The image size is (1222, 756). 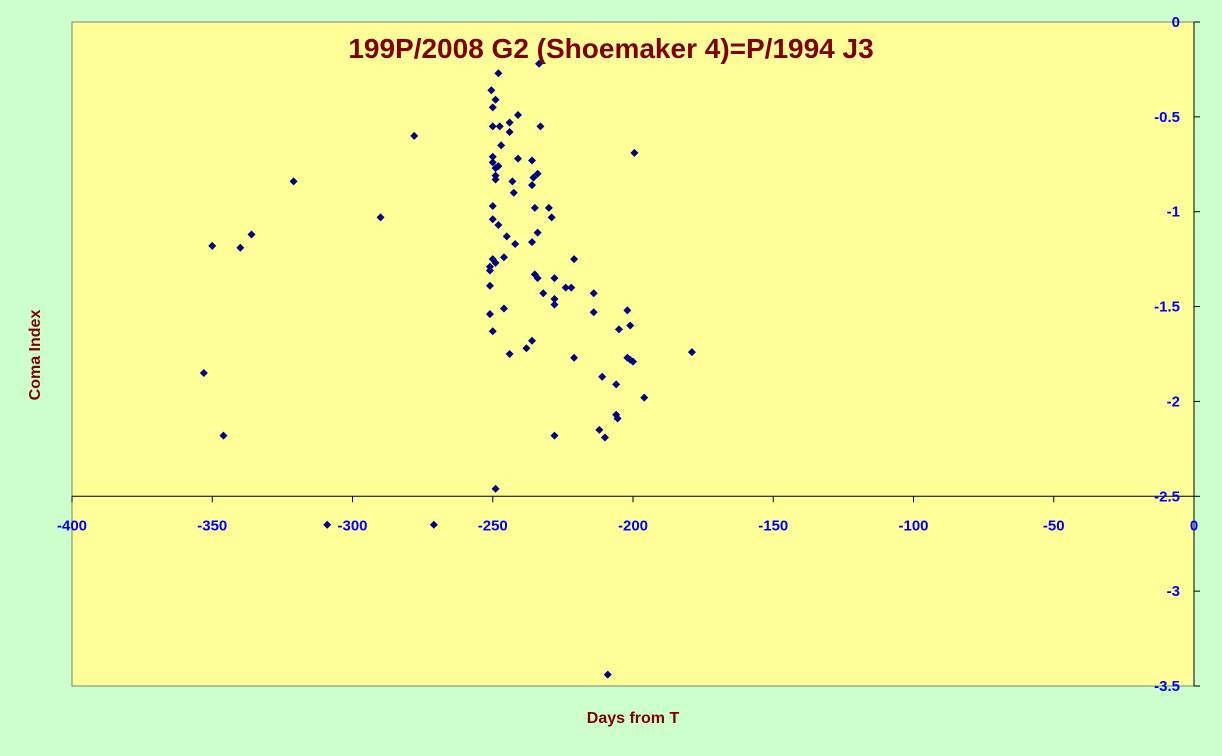 I want to click on y-tick-label: -3, so click(x=1173, y=591).